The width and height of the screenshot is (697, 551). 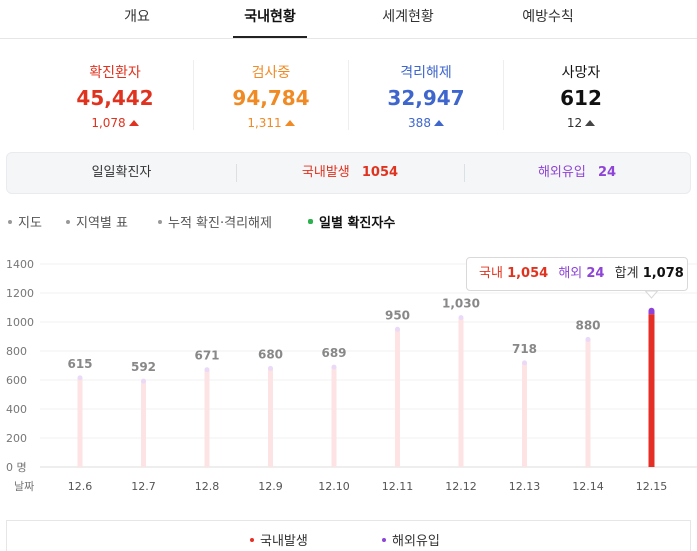 I want to click on y-tick-label: 200, so click(x=16, y=438).